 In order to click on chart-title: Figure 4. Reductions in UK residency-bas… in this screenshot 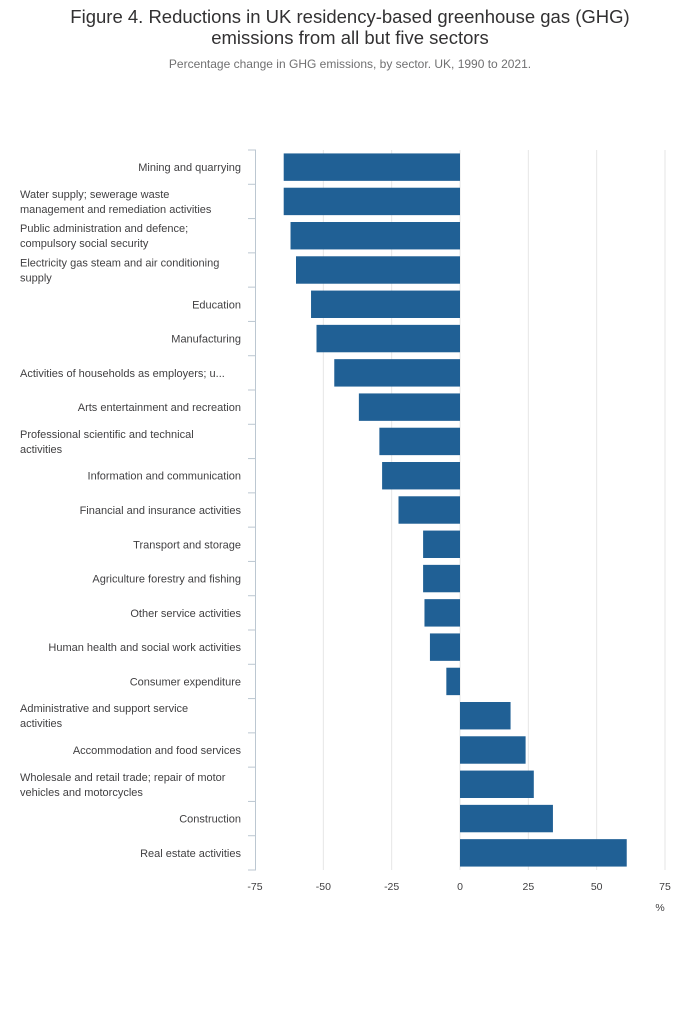, I will do `click(350, 27)`.